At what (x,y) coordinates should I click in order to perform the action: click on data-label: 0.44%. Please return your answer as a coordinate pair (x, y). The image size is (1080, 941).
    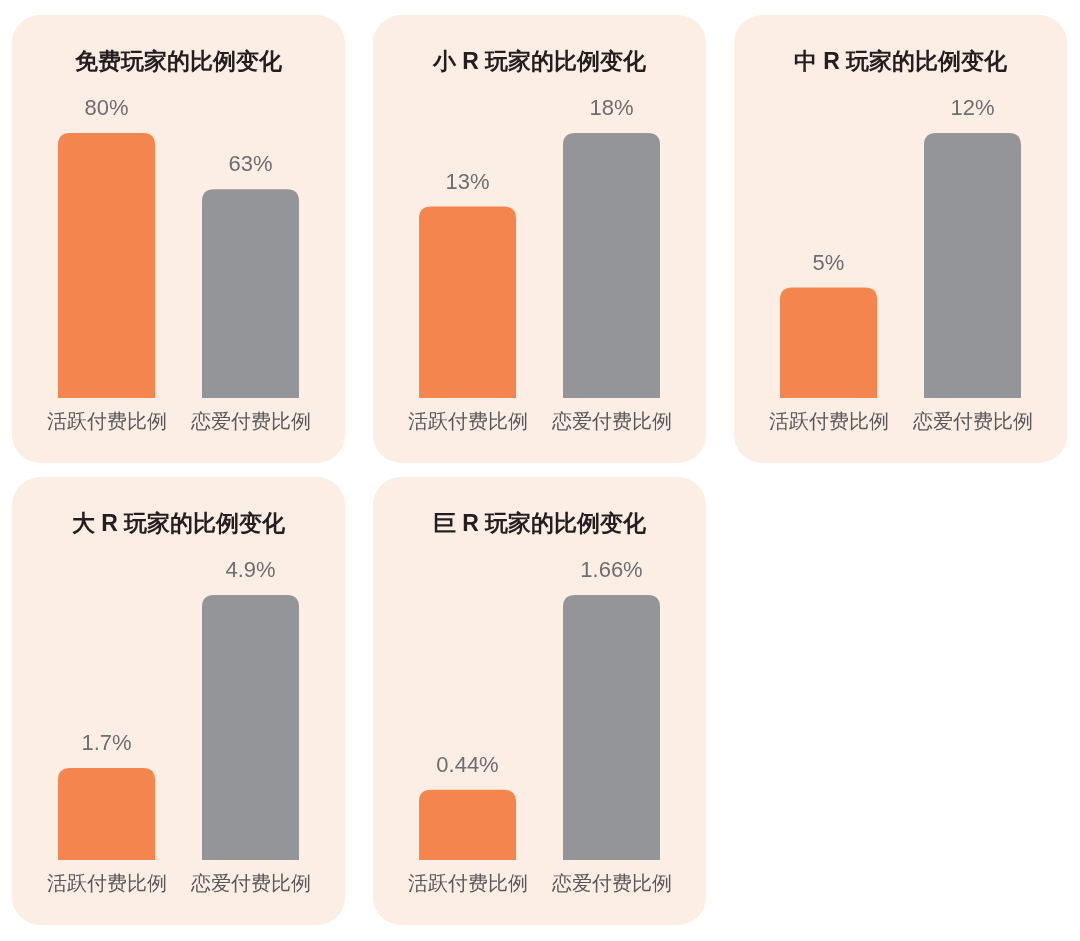
    Looking at the image, I should click on (467, 764).